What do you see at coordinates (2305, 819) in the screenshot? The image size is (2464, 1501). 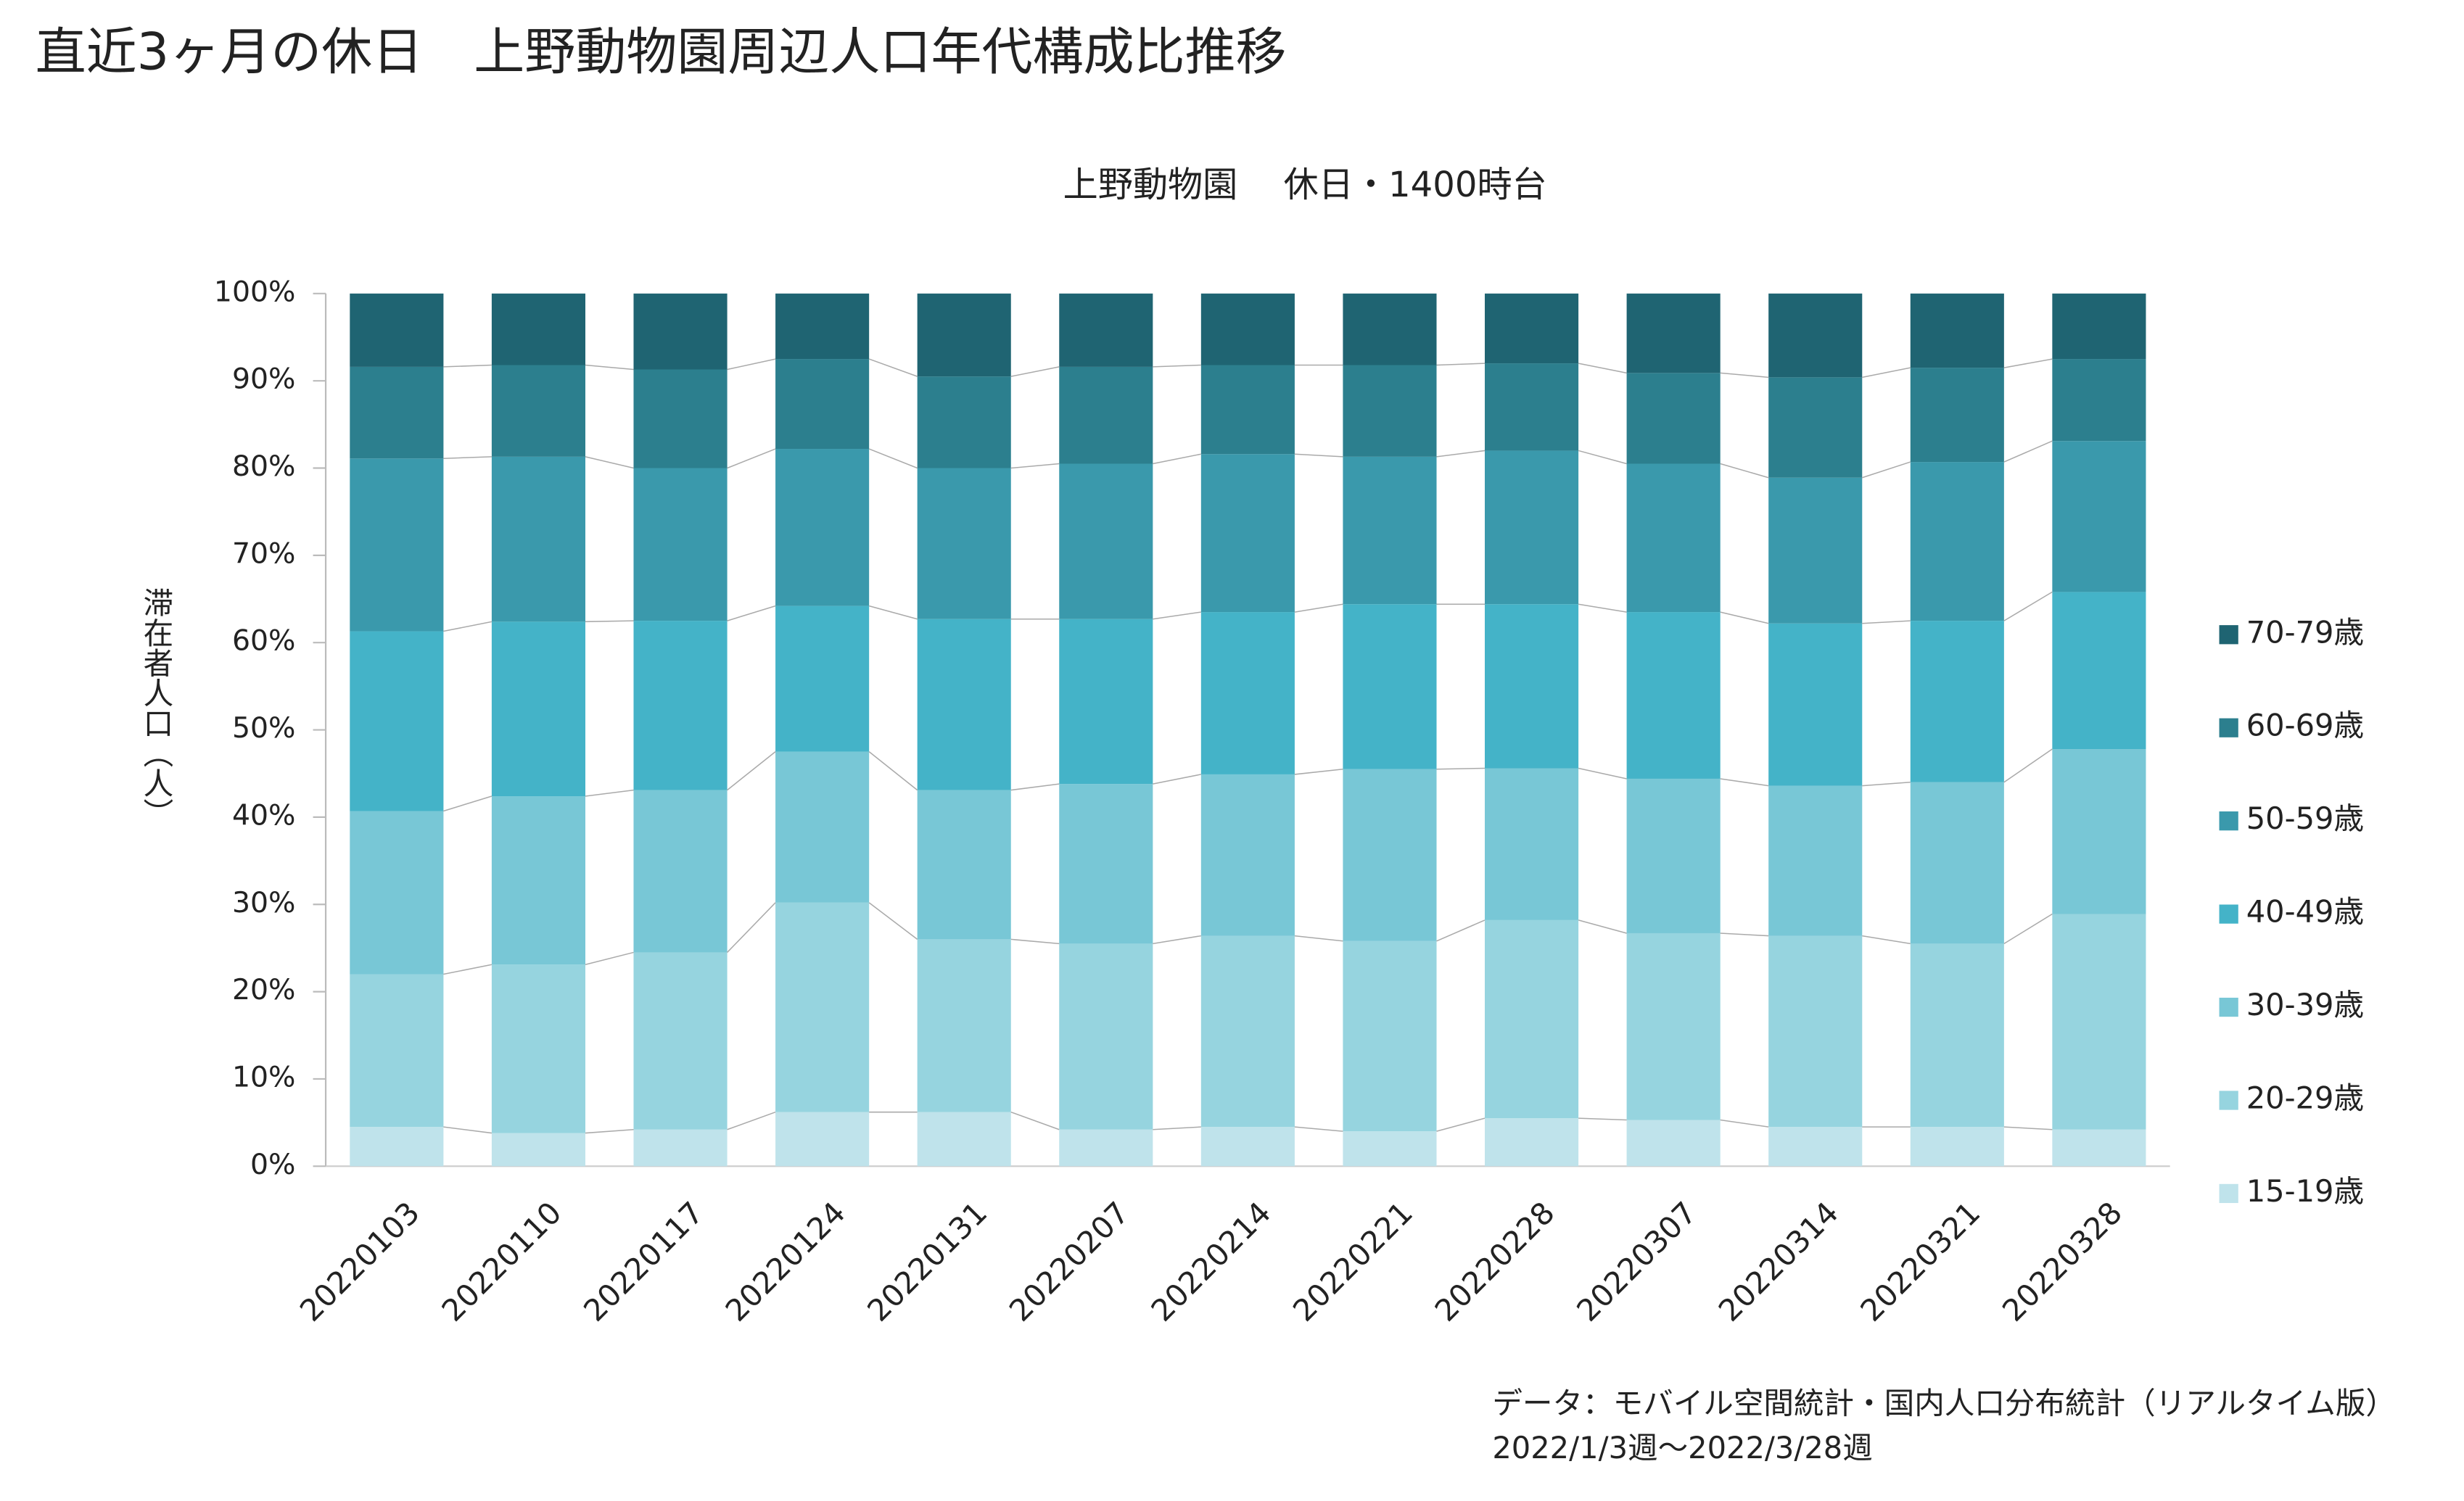 I see `legend-label: 50-59歳` at bounding box center [2305, 819].